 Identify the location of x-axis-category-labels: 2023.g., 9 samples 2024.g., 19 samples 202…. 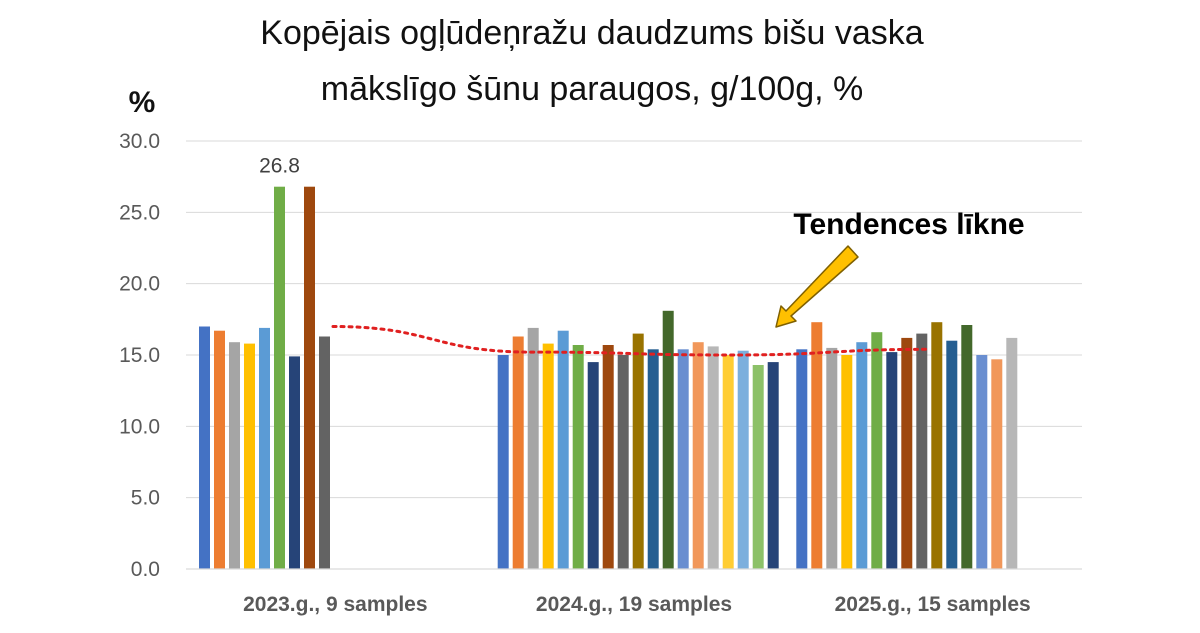
(637, 604).